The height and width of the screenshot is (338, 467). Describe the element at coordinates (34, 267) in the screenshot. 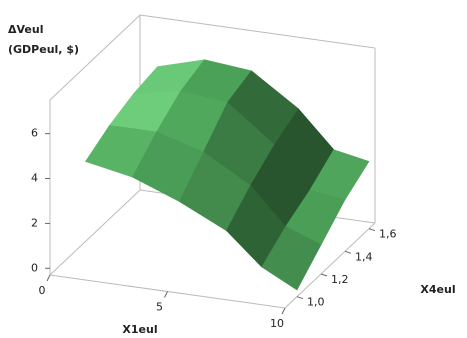

I see `z-tick-label: 0` at that location.